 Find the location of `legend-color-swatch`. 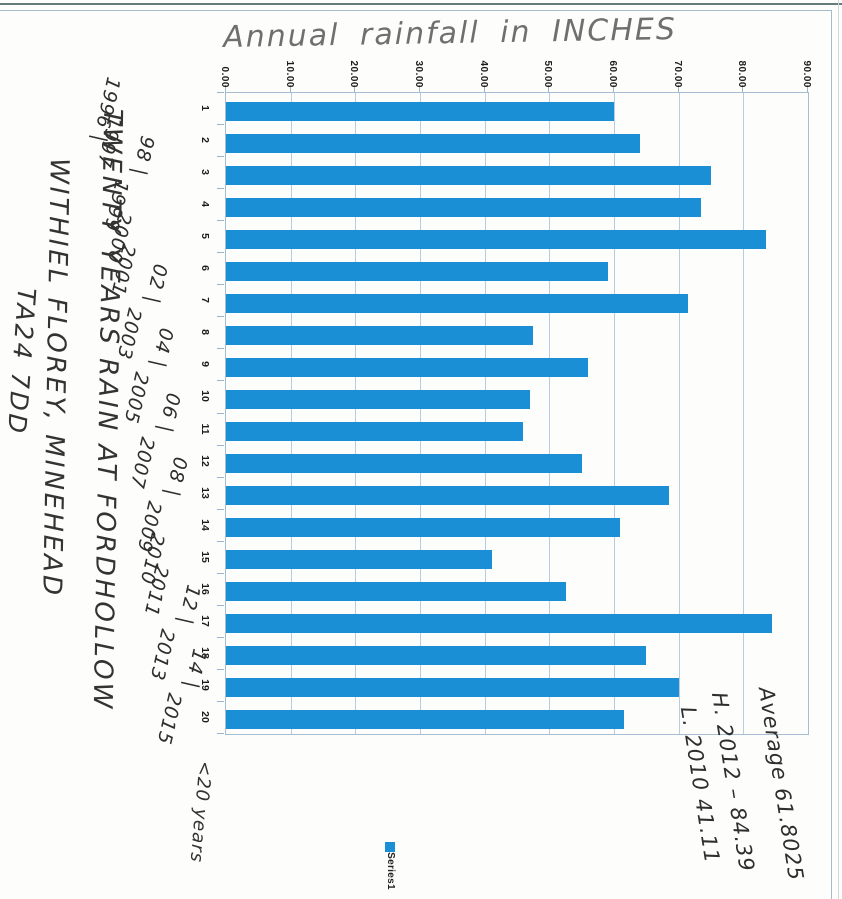

legend-color-swatch is located at coordinates (390, 847).